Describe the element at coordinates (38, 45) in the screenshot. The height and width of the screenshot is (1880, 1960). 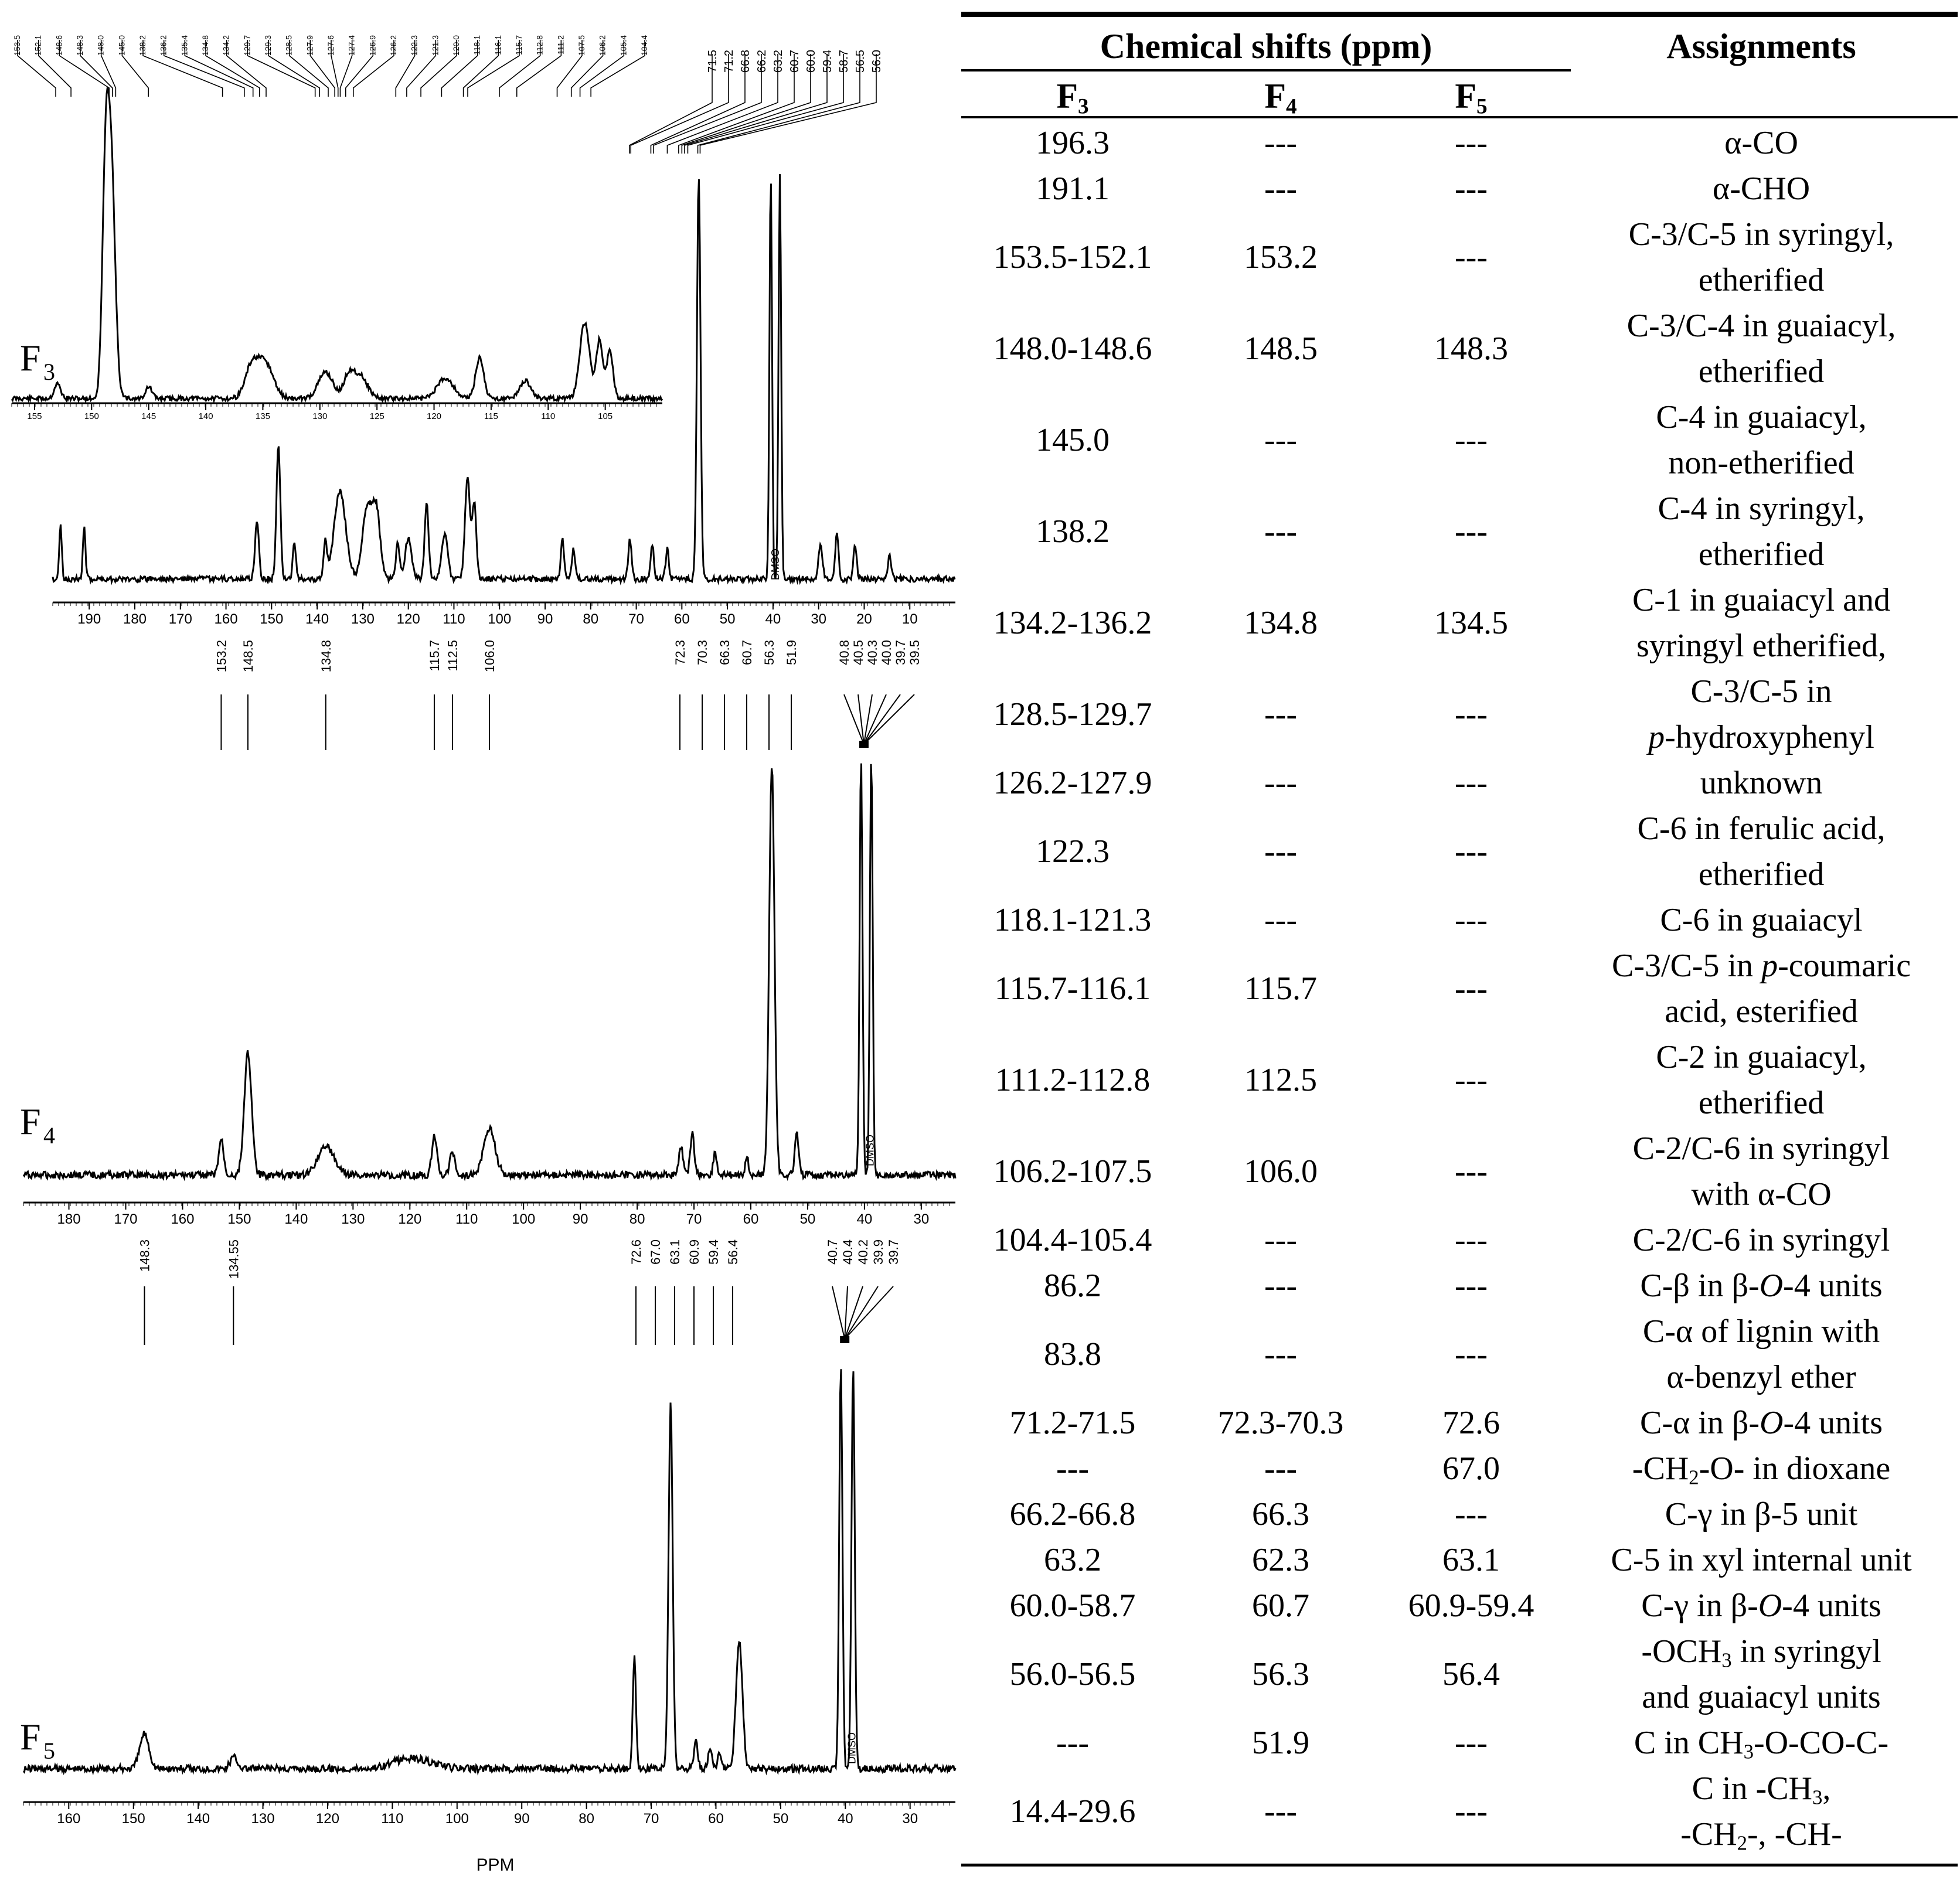
I see `peak-label: 152.1` at that location.